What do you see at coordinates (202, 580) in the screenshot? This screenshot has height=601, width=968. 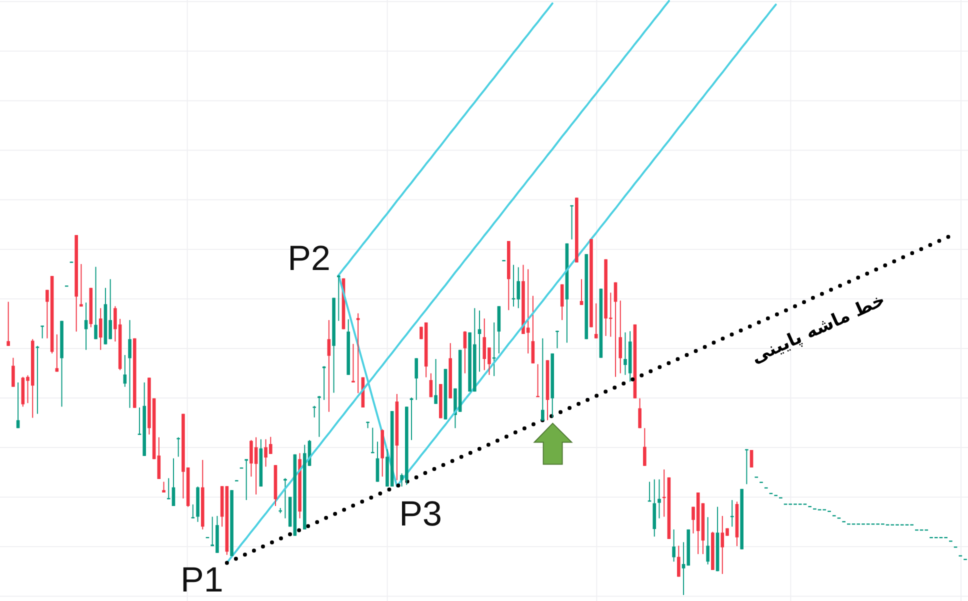 I see `annotation: P1` at bounding box center [202, 580].